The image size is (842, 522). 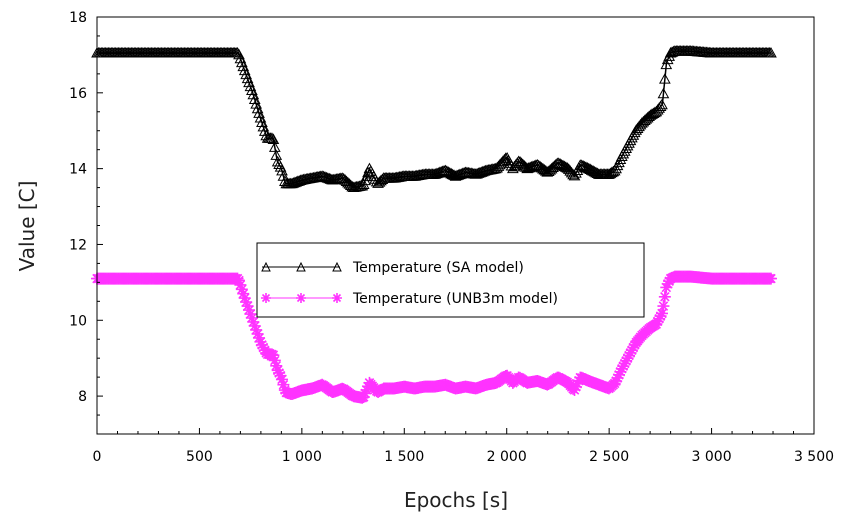 What do you see at coordinates (455, 299) in the screenshot?
I see `legend-label-unb3m: Temperature (UNB3m model)` at bounding box center [455, 299].